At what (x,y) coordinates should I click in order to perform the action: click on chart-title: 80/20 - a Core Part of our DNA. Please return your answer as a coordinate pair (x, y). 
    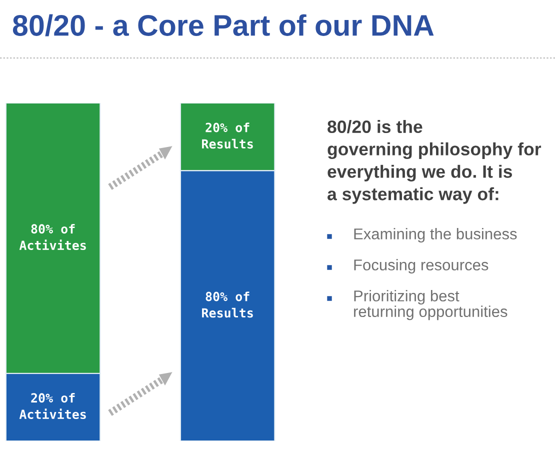
    Looking at the image, I should click on (223, 25).